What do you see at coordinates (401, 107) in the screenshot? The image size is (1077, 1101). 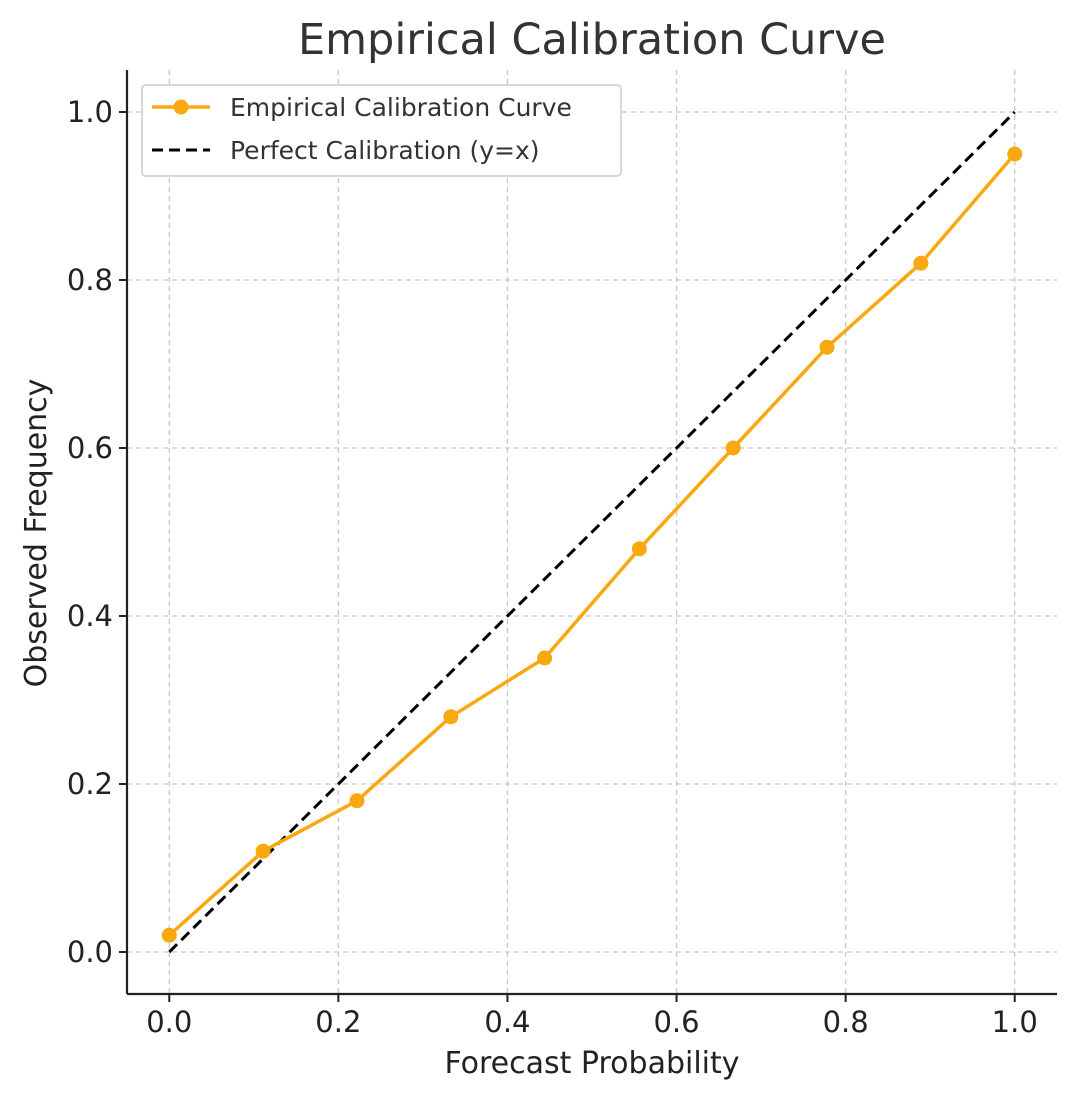 I see `legend-label-empirical: Empirical Calibration Curve` at bounding box center [401, 107].